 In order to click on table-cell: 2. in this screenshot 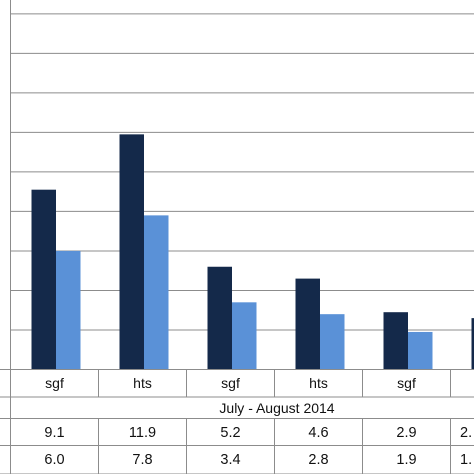, I will do `click(466, 433)`.